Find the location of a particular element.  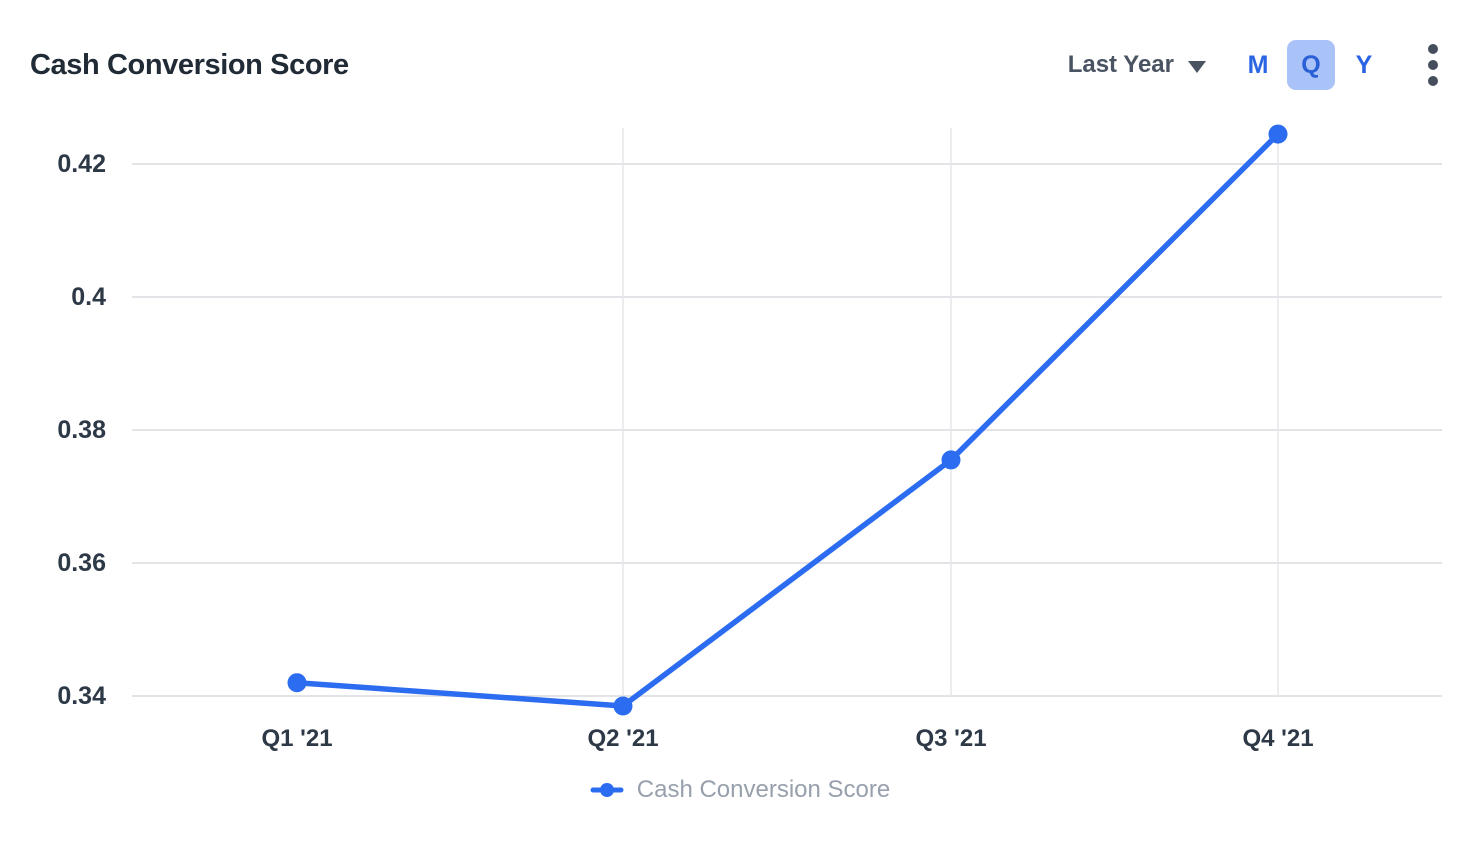

legend-label: Cash Conversion Score is located at coordinates (763, 789).